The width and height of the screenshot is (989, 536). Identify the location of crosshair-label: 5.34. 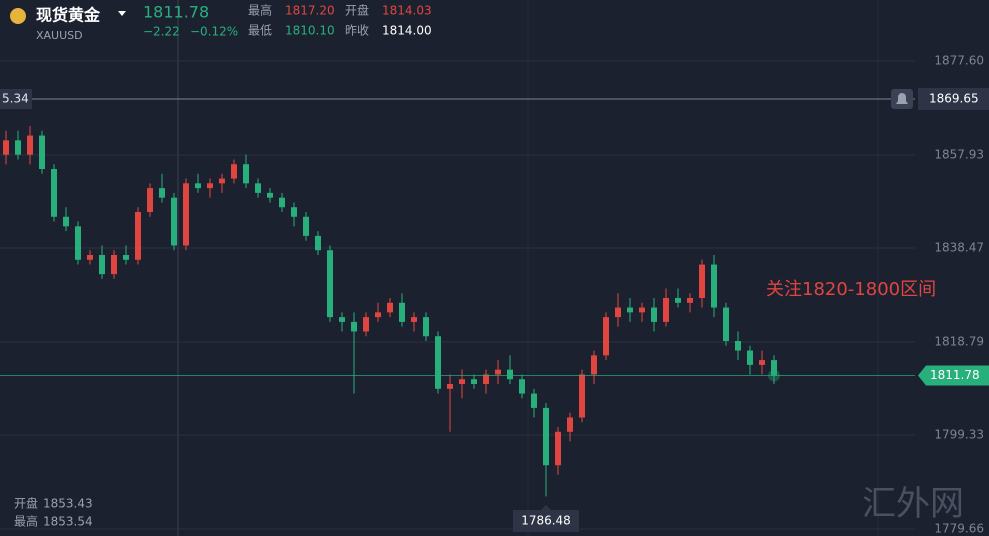
(15, 99).